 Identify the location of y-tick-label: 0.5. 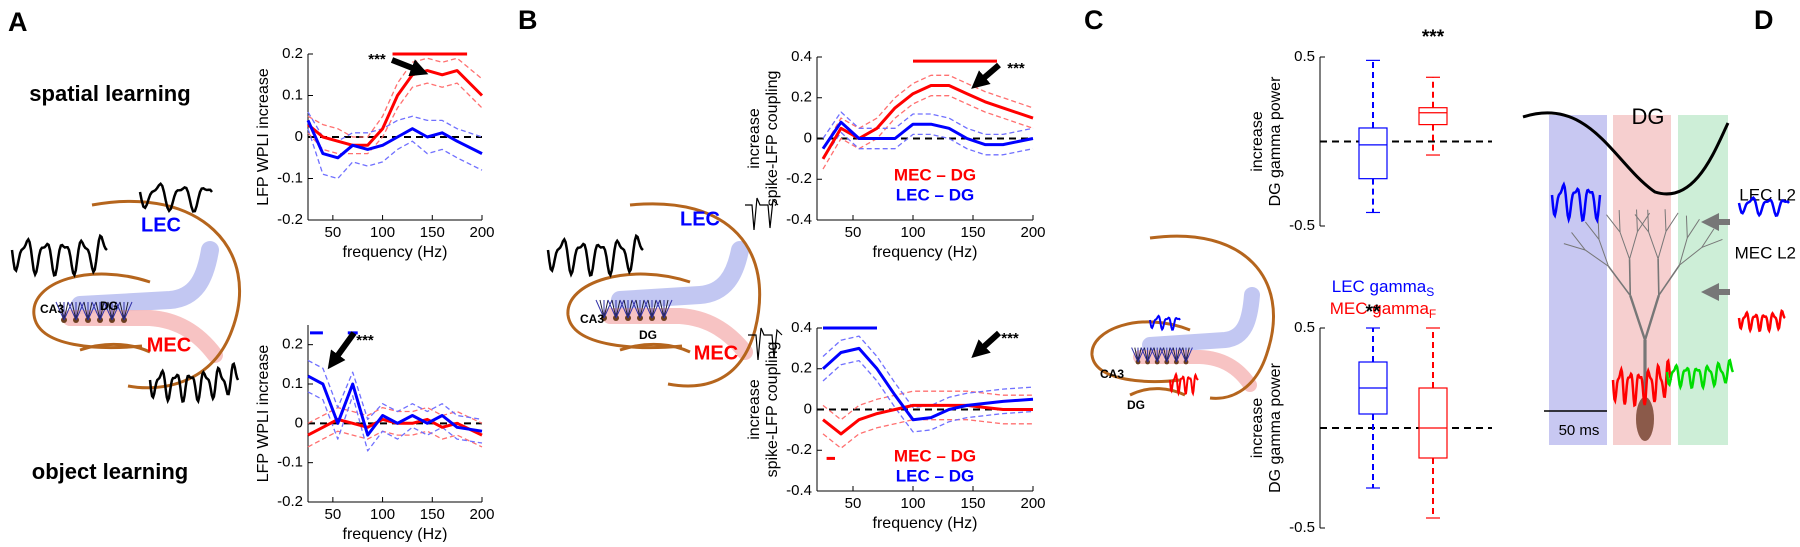
(1304, 56).